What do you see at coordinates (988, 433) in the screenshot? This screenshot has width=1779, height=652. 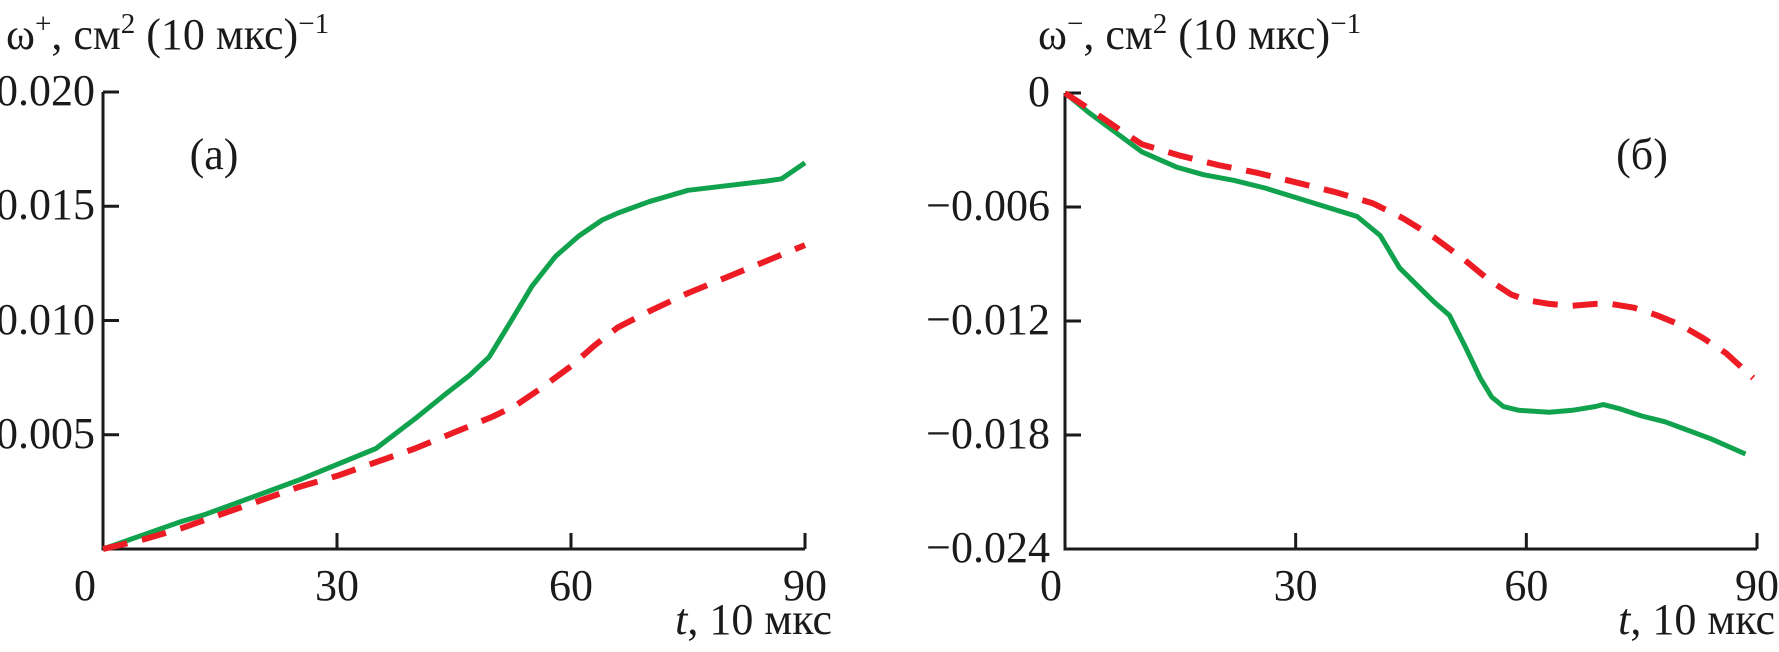 I see `panel-b-ytick-label: −0.018` at bounding box center [988, 433].